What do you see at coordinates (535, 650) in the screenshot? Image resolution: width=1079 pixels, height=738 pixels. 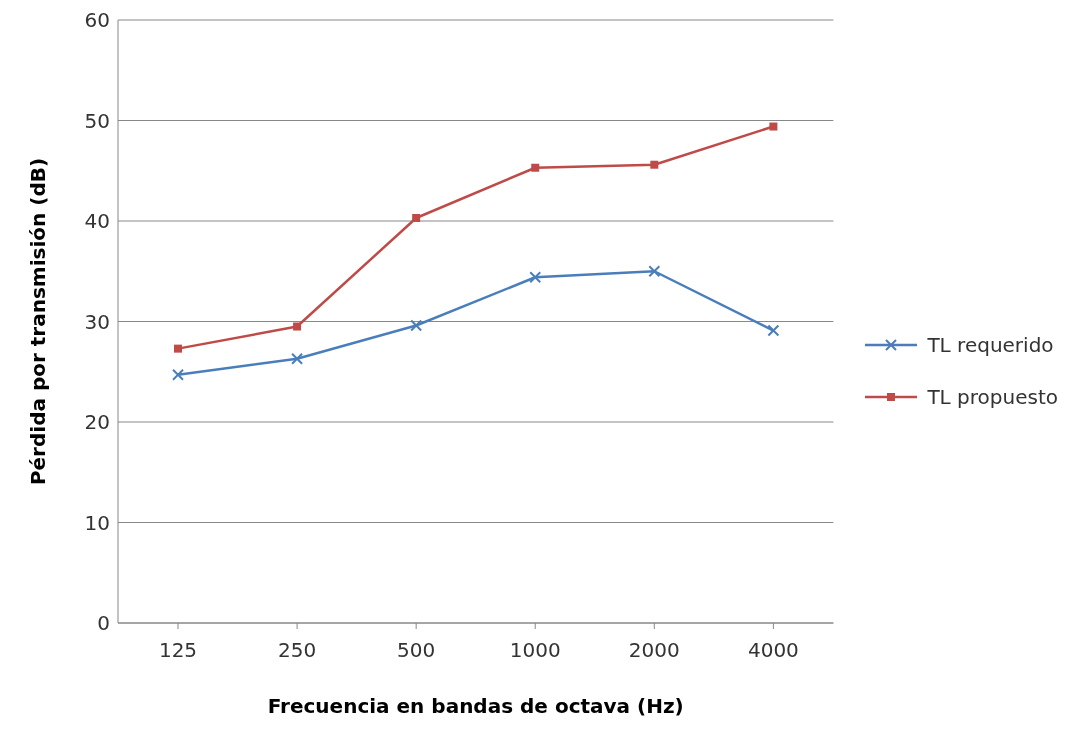 I see `x-tick-label: 1000` at bounding box center [535, 650].